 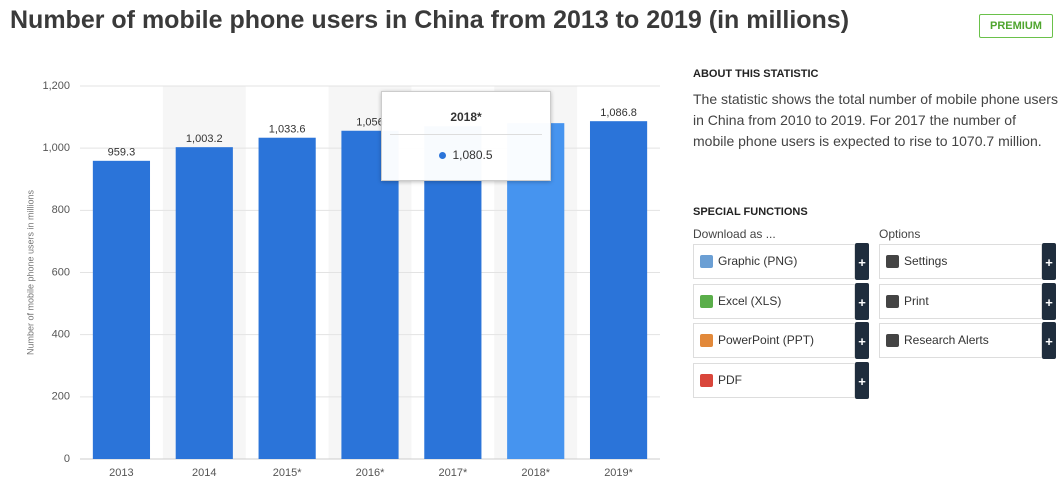 What do you see at coordinates (30, 272) in the screenshot?
I see `y-axis-label: Number of mobile phone users in millions` at bounding box center [30, 272].